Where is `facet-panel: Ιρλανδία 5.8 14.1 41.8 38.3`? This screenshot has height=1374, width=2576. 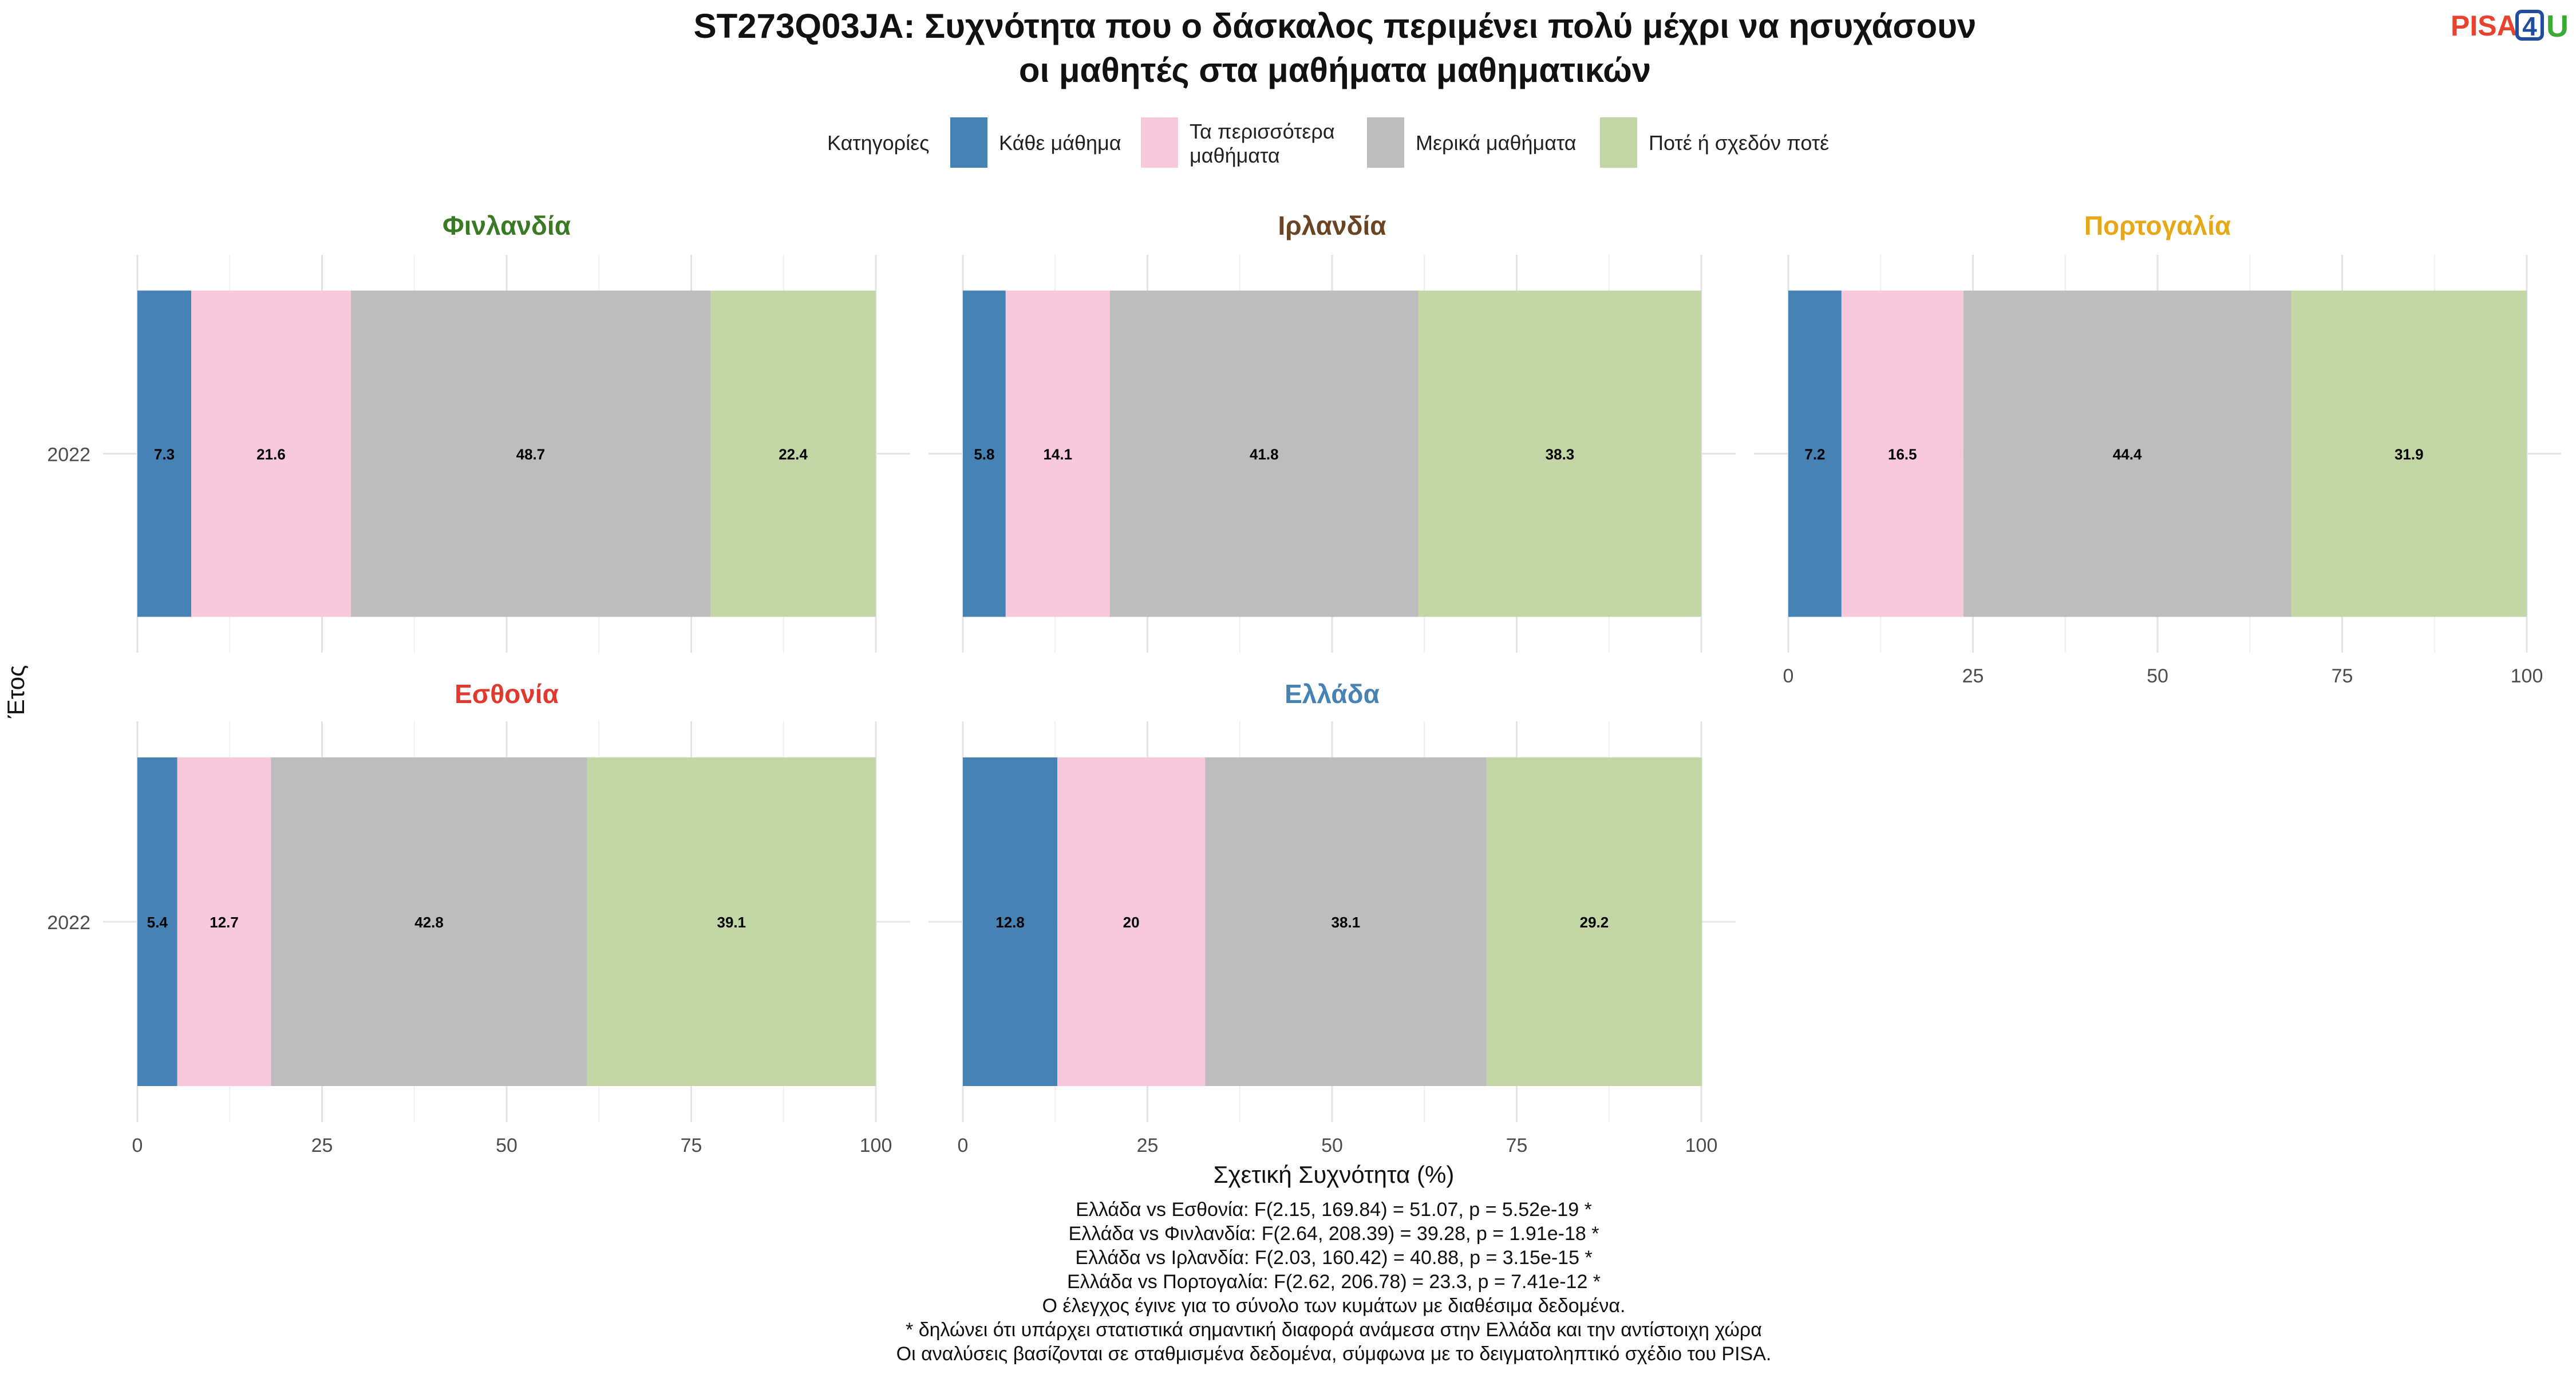 facet-panel: Ιρλανδία 5.8 14.1 41.8 38.3 is located at coordinates (1332, 432).